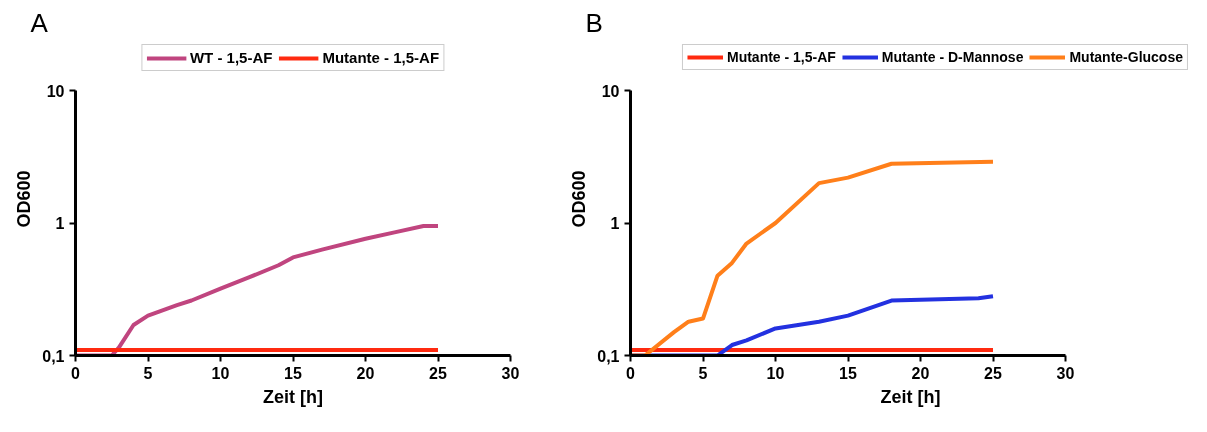 This screenshot has width=1207, height=432. Describe the element at coordinates (1126, 57) in the screenshot. I see `legend-label: Mutante-Glucose` at that location.